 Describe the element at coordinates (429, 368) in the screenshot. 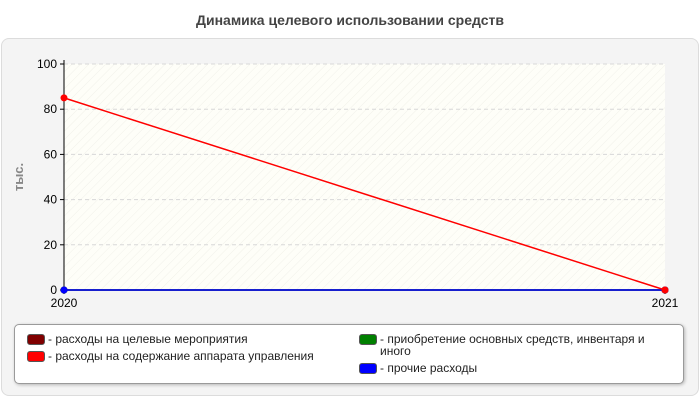

I see `legend-label: - прочие расходы` at that location.